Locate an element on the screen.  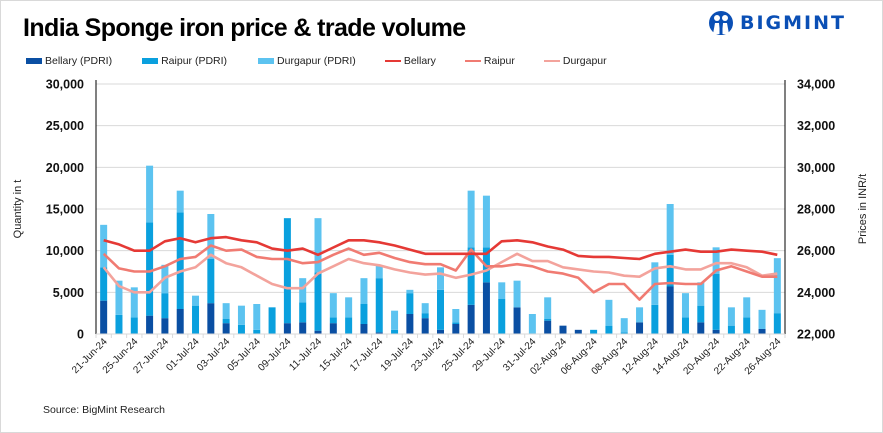
legend-item-durgapur-pdri: Durgapur (PDRI) is located at coordinates (307, 61).